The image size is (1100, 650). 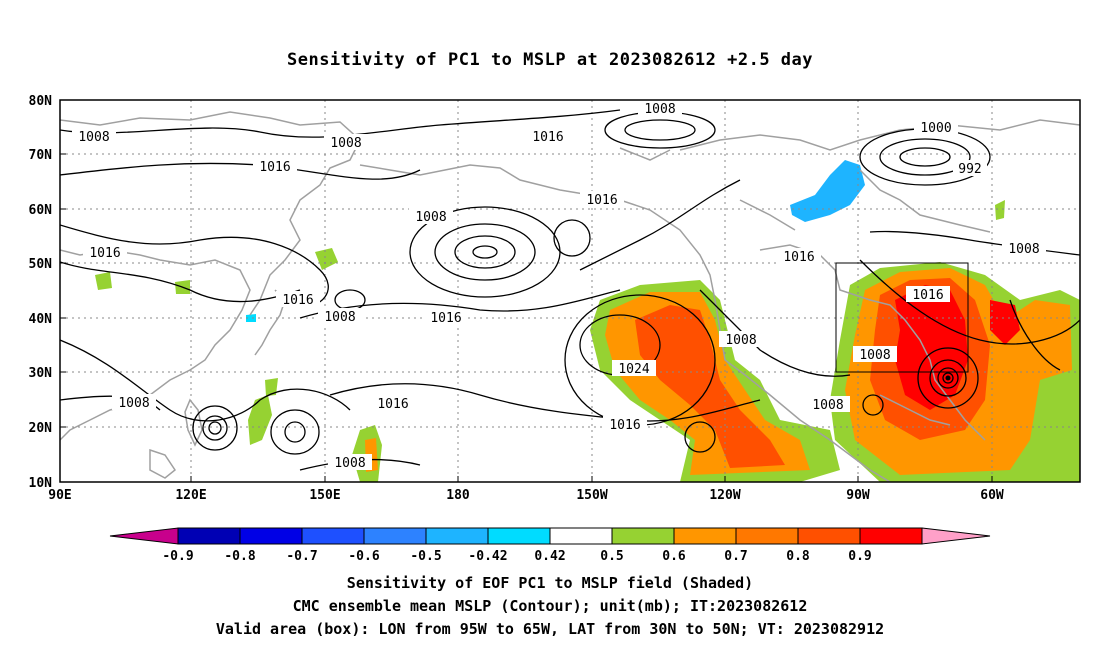 What do you see at coordinates (41, 319) in the screenshot?
I see `lat-label: 40N` at bounding box center [41, 319].